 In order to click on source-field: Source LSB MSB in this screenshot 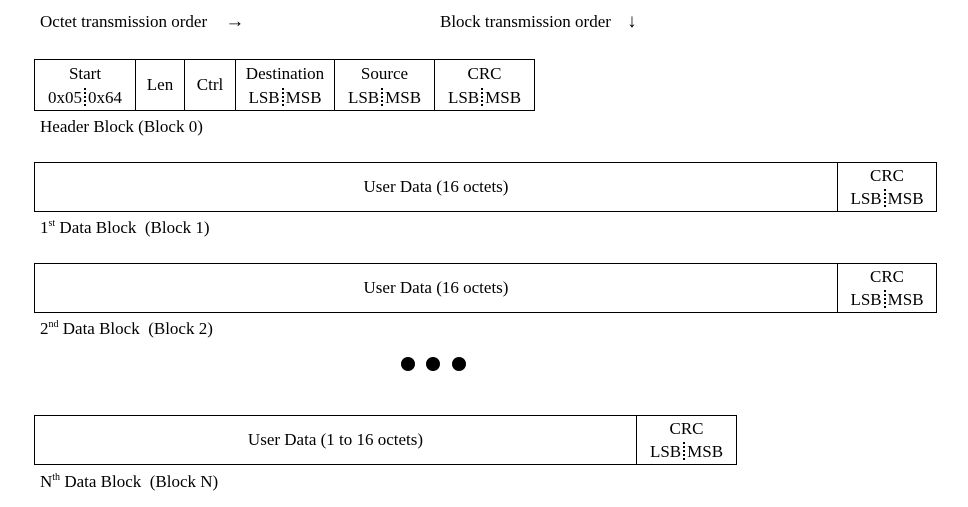, I will do `click(384, 85)`.